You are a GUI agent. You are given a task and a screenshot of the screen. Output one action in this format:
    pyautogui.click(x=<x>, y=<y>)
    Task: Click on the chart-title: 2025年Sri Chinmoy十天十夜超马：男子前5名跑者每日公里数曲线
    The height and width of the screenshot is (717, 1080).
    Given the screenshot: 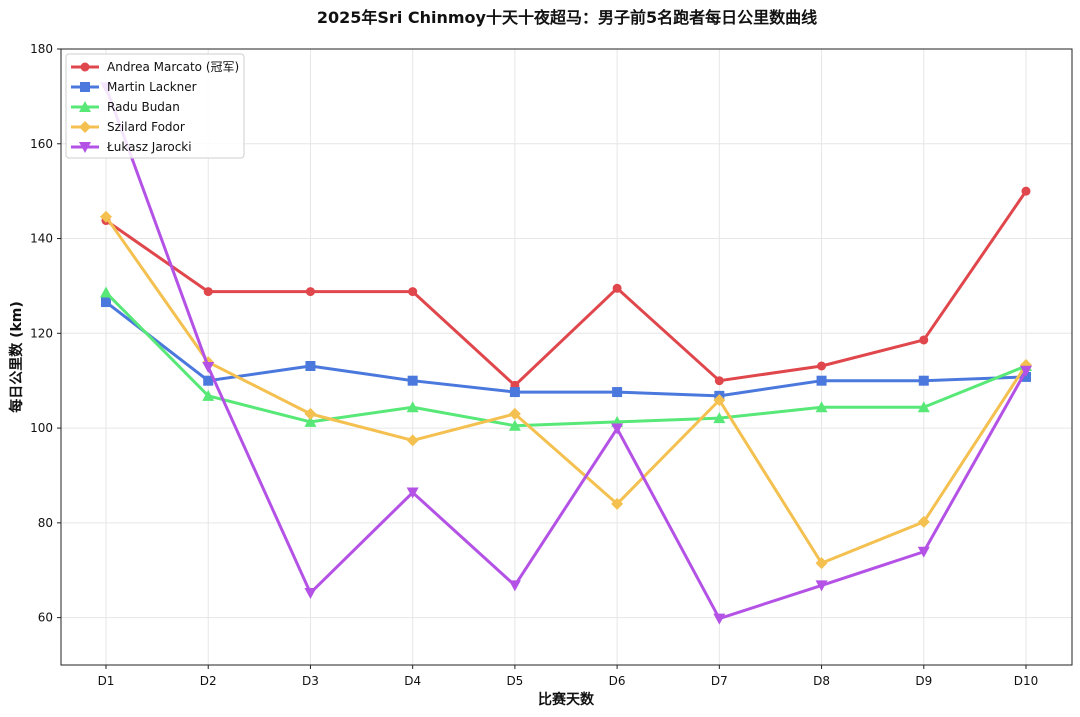 What is the action you would take?
    pyautogui.click(x=567, y=17)
    